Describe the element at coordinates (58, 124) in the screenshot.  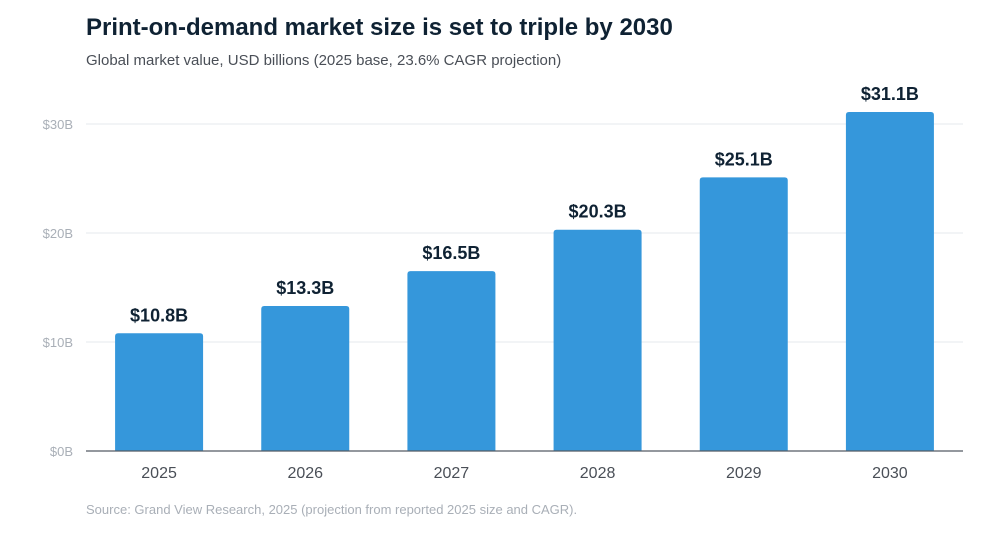
I see `y-tick-label: $30B` at that location.